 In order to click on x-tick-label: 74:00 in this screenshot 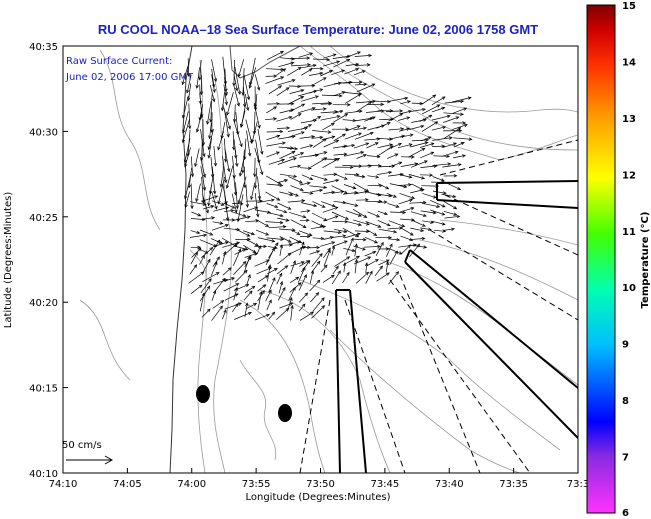, I will do `click(191, 484)`.